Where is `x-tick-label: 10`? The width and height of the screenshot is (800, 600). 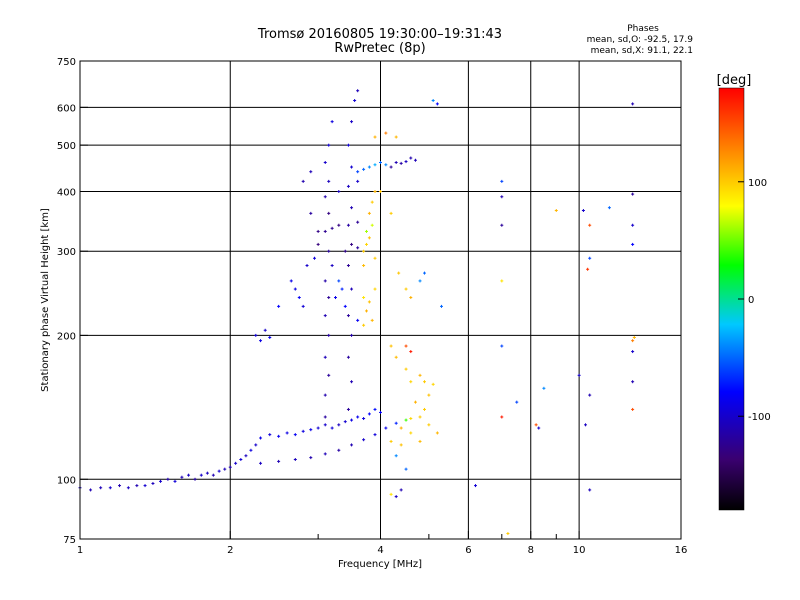 x-tick-label: 10 is located at coordinates (579, 550).